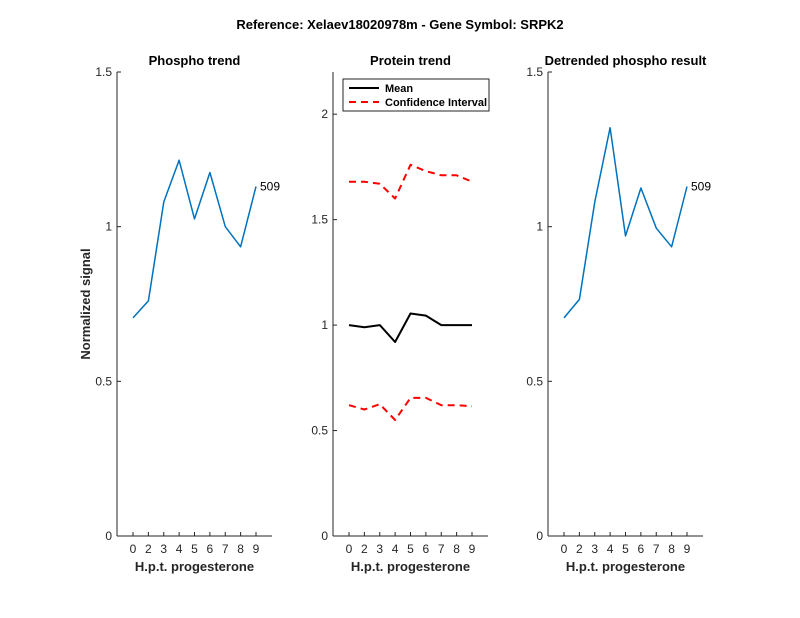 The image size is (800, 618). I want to click on y-axis-label: Normalized signal, so click(85, 303).